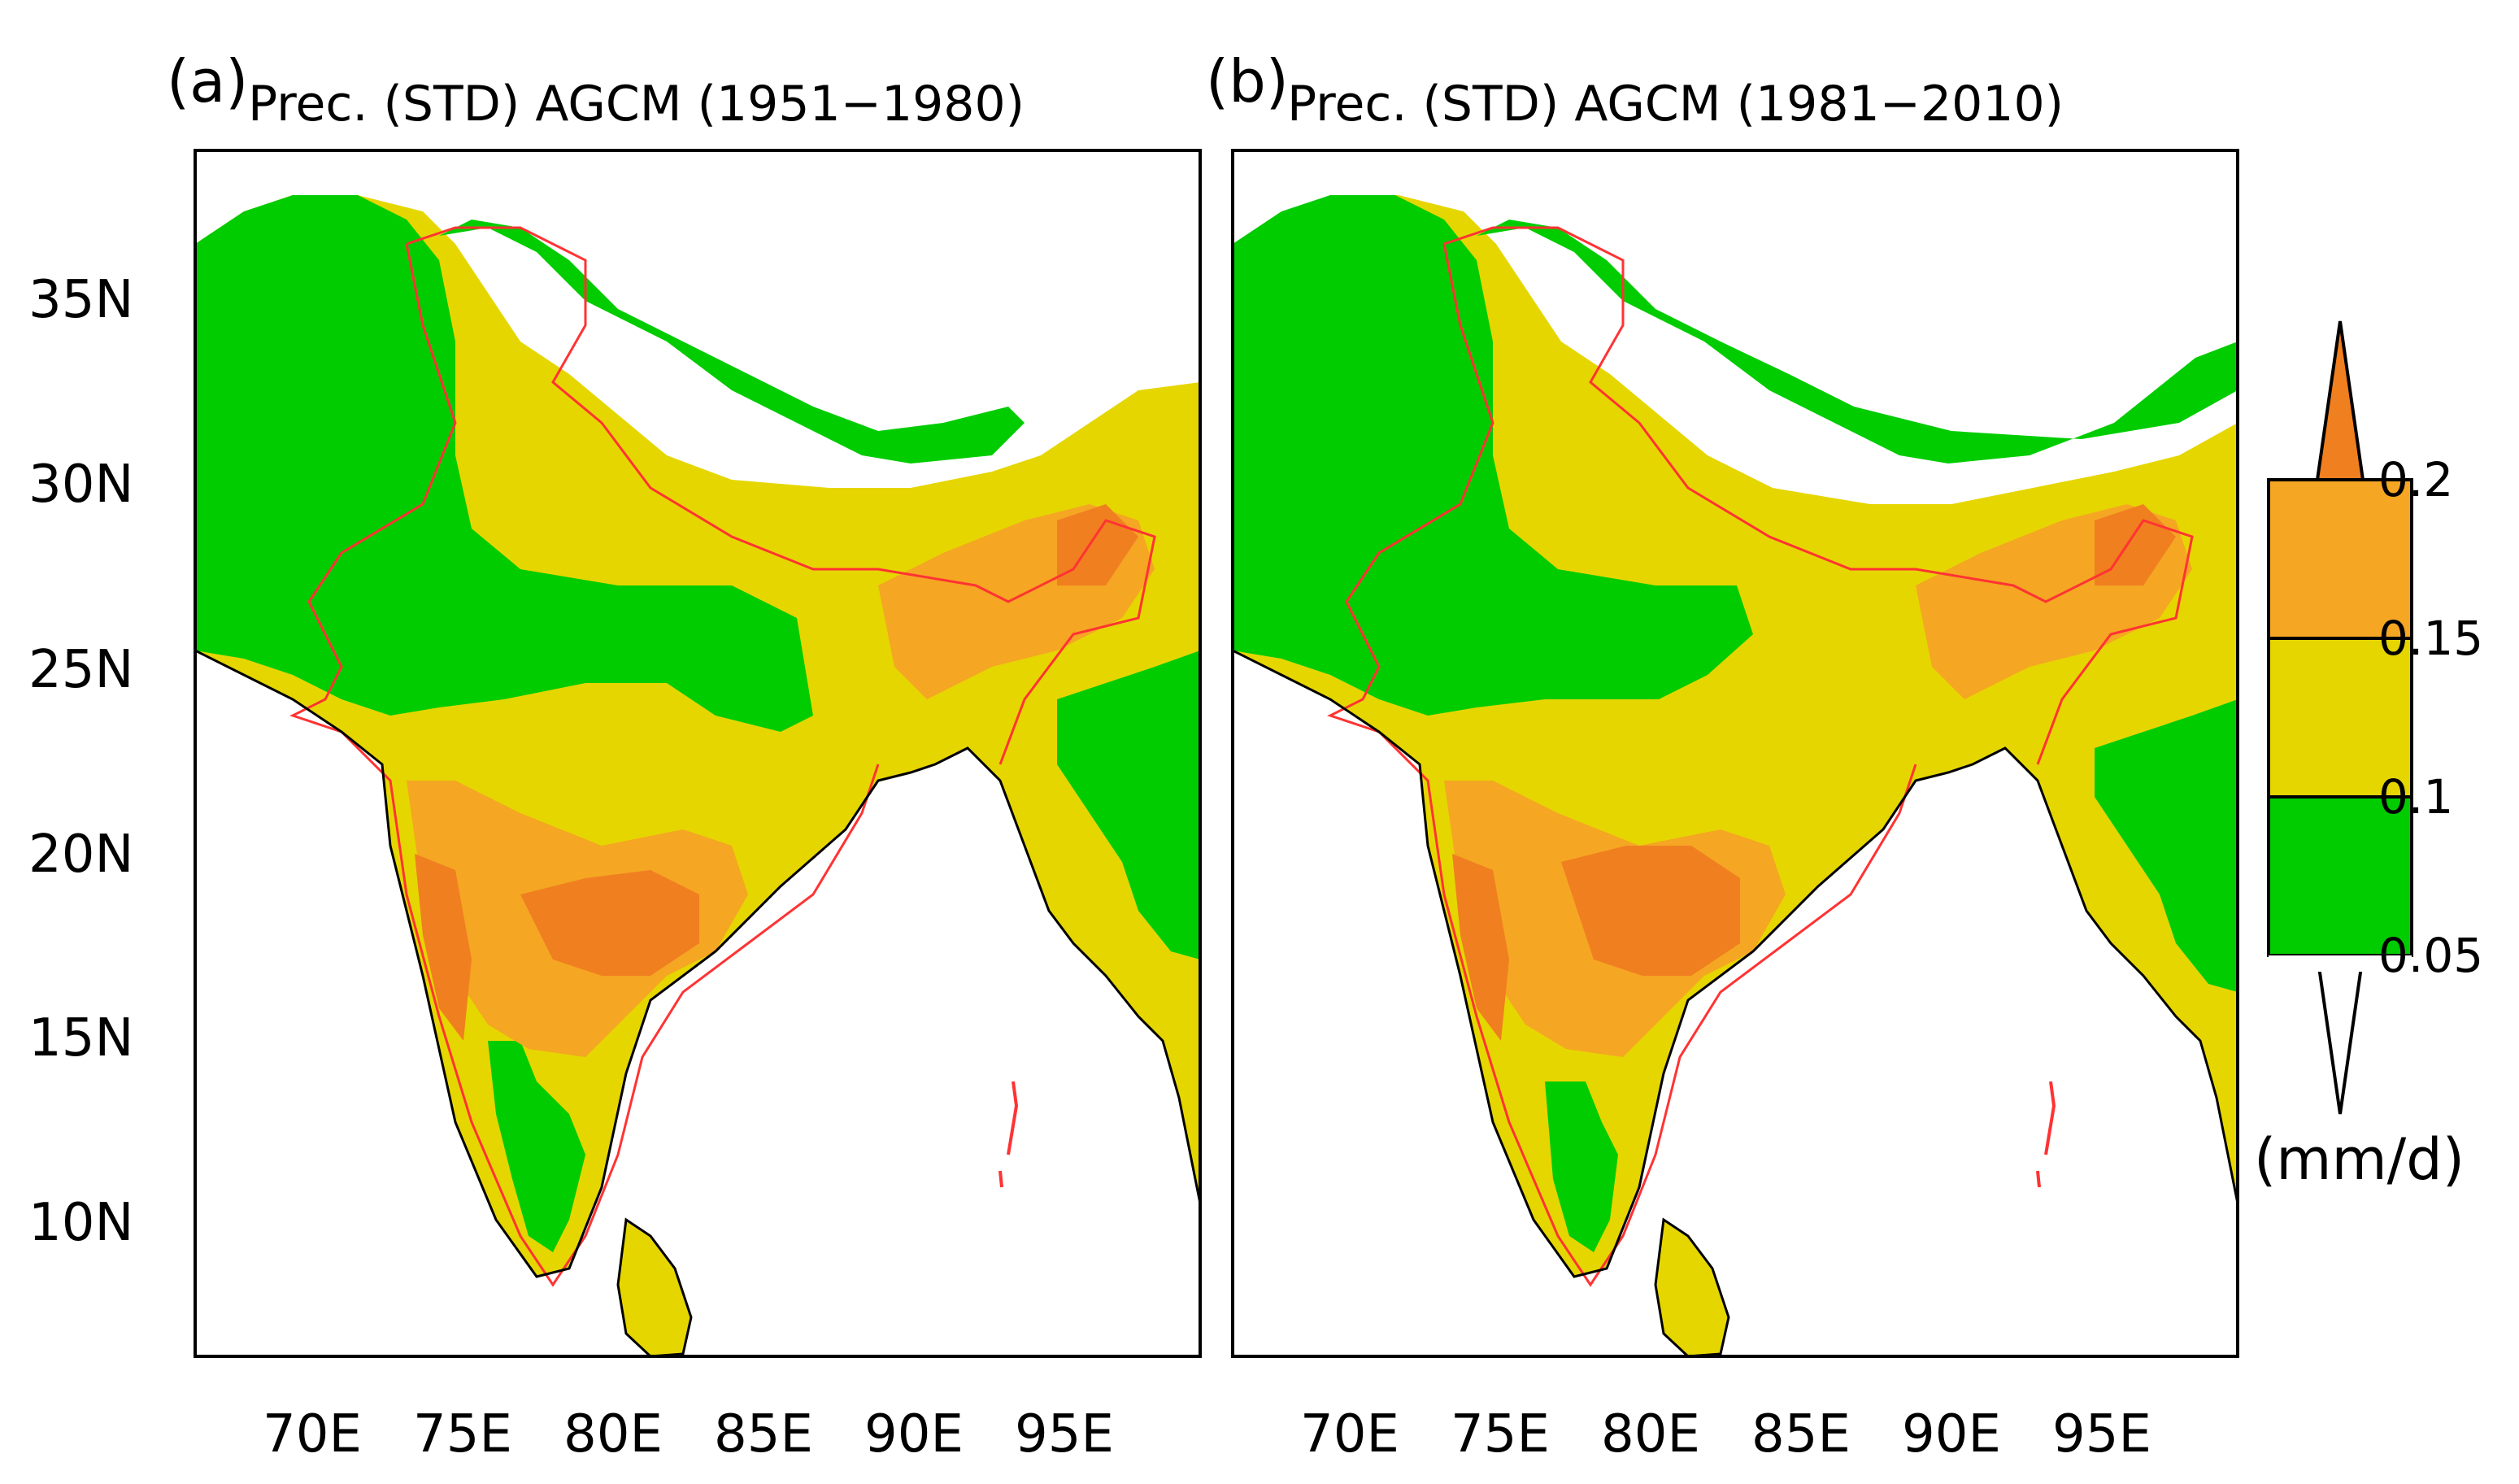 This screenshot has height=1484, width=2519. I want to click on lat-label-35n: 35N, so click(80, 300).